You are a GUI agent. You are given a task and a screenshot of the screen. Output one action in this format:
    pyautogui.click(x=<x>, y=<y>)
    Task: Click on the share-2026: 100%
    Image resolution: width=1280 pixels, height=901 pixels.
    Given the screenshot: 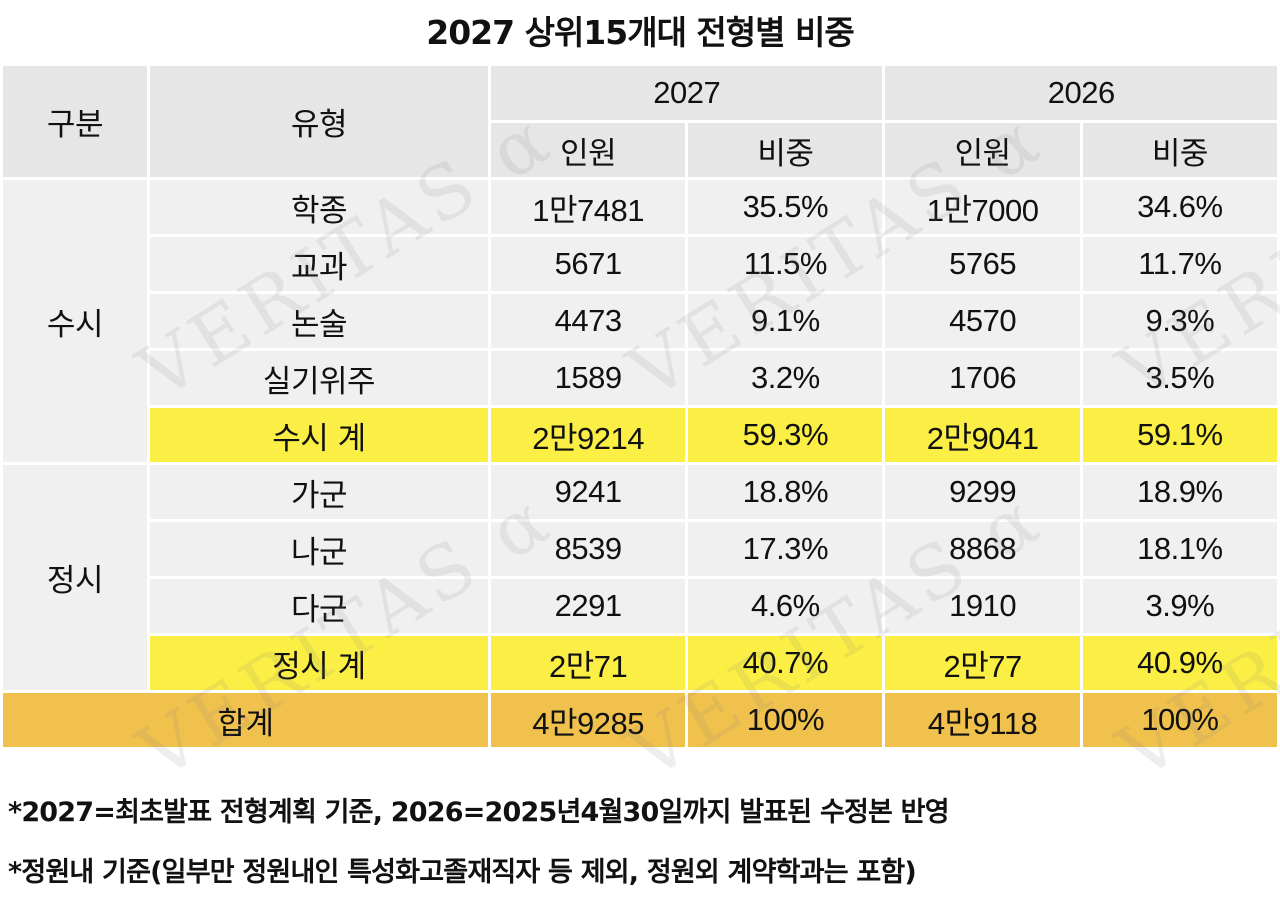 What is the action you would take?
    pyautogui.click(x=1179, y=720)
    